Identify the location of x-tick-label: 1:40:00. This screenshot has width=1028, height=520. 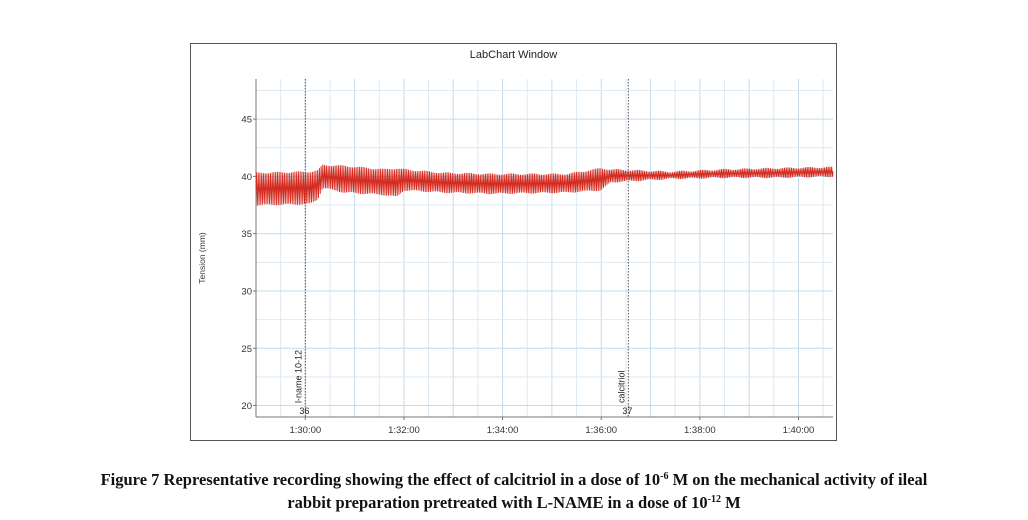
(799, 430).